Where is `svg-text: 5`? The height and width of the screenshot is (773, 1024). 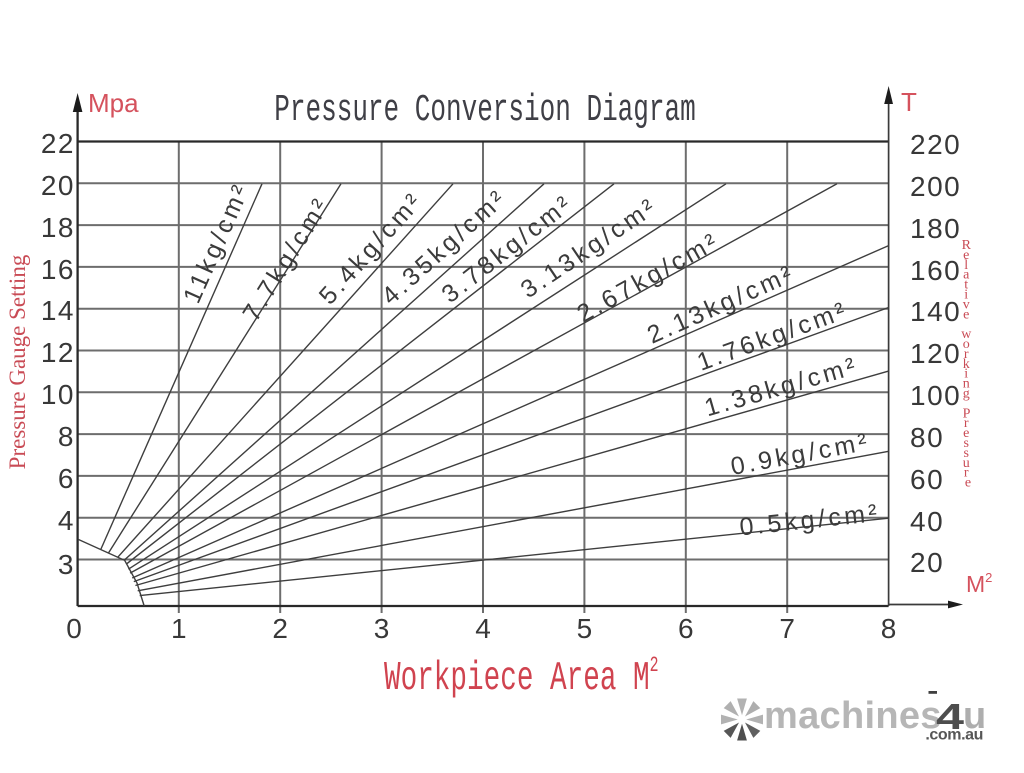
svg-text: 5 is located at coordinates (585, 628).